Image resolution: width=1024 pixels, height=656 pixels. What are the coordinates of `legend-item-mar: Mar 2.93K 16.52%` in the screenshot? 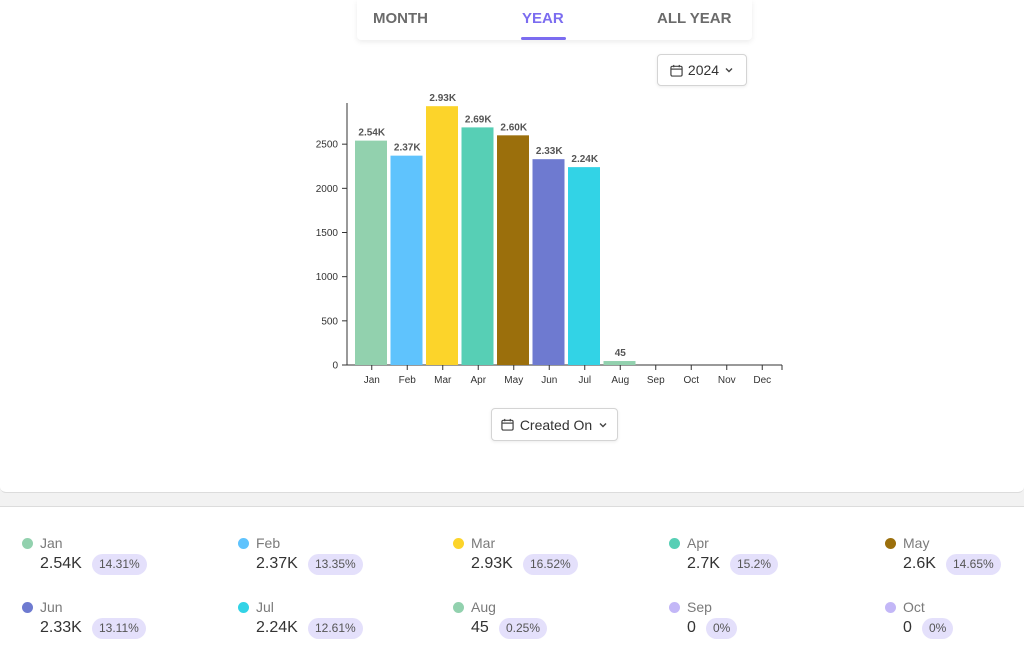 It's located at (553, 560).